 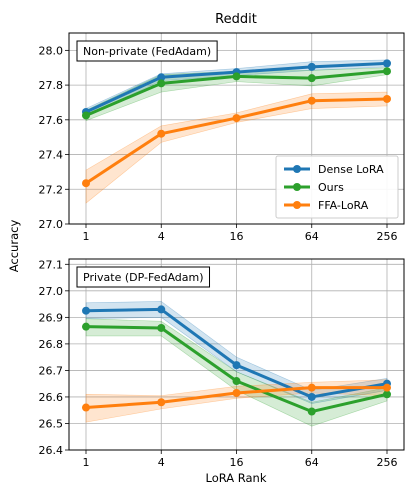 I want to click on legend-label: Dense LoRA, so click(x=351, y=169).